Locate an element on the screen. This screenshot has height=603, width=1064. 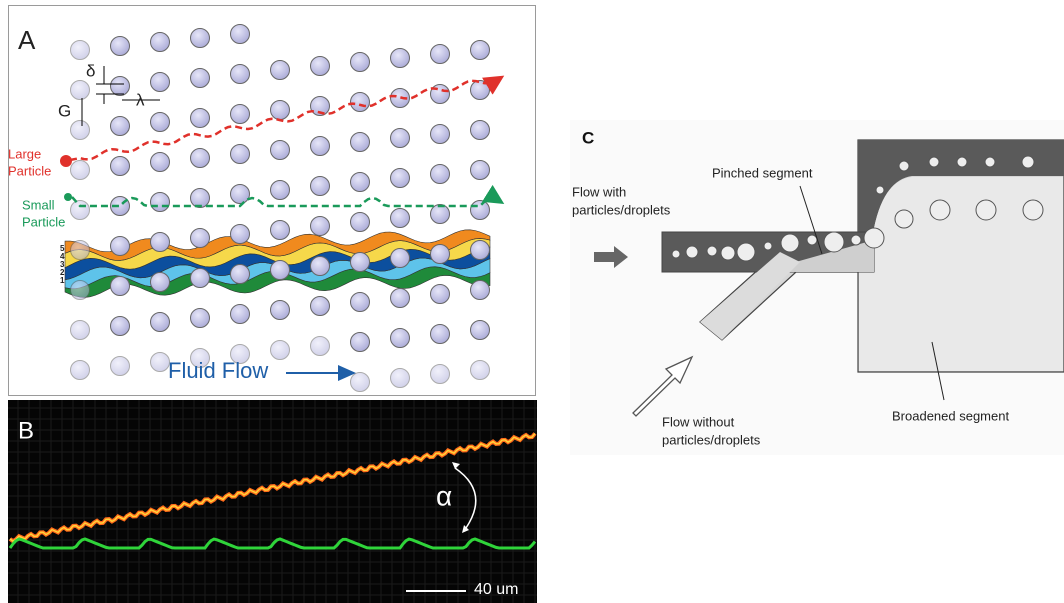
panel-label: B is located at coordinates (26, 430).